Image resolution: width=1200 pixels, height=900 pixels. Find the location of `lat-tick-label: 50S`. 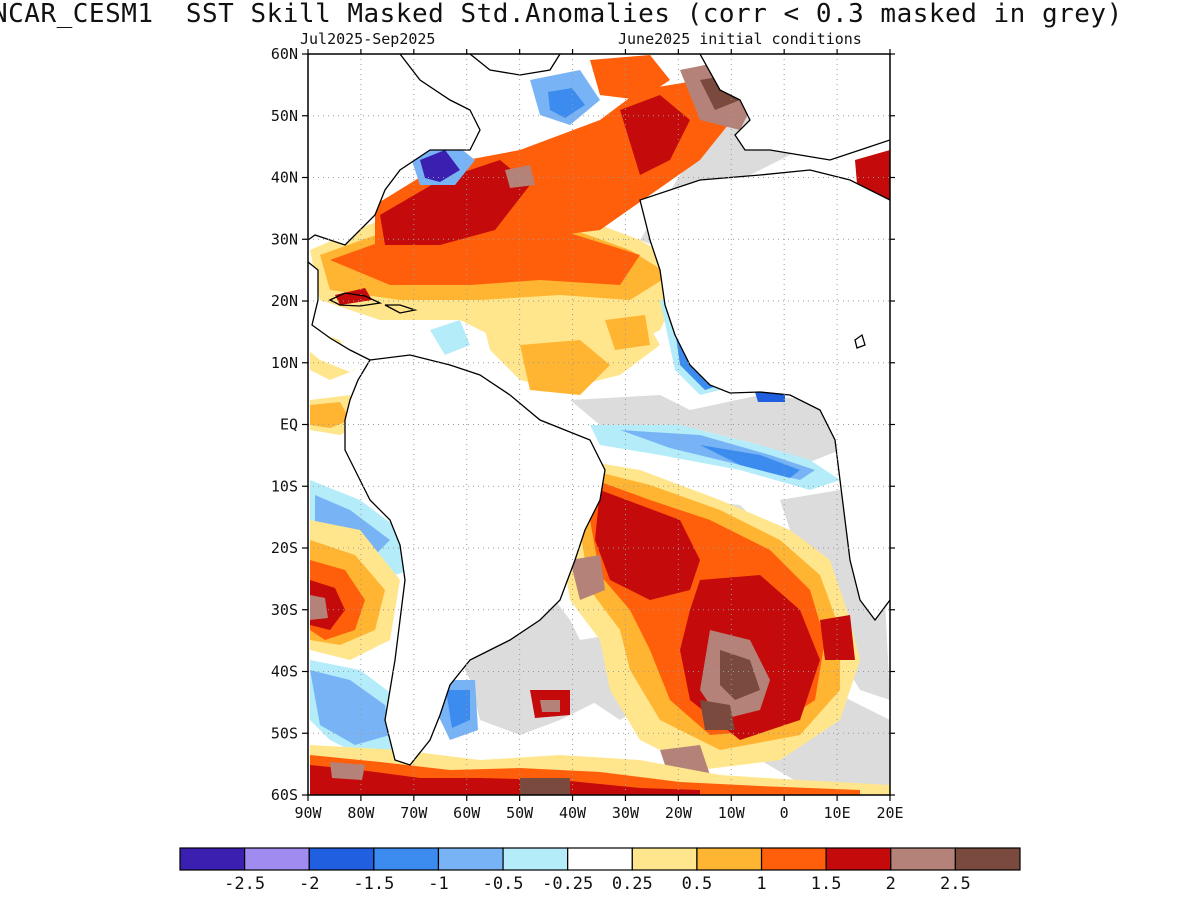

lat-tick-label: 50S is located at coordinates (284, 733).